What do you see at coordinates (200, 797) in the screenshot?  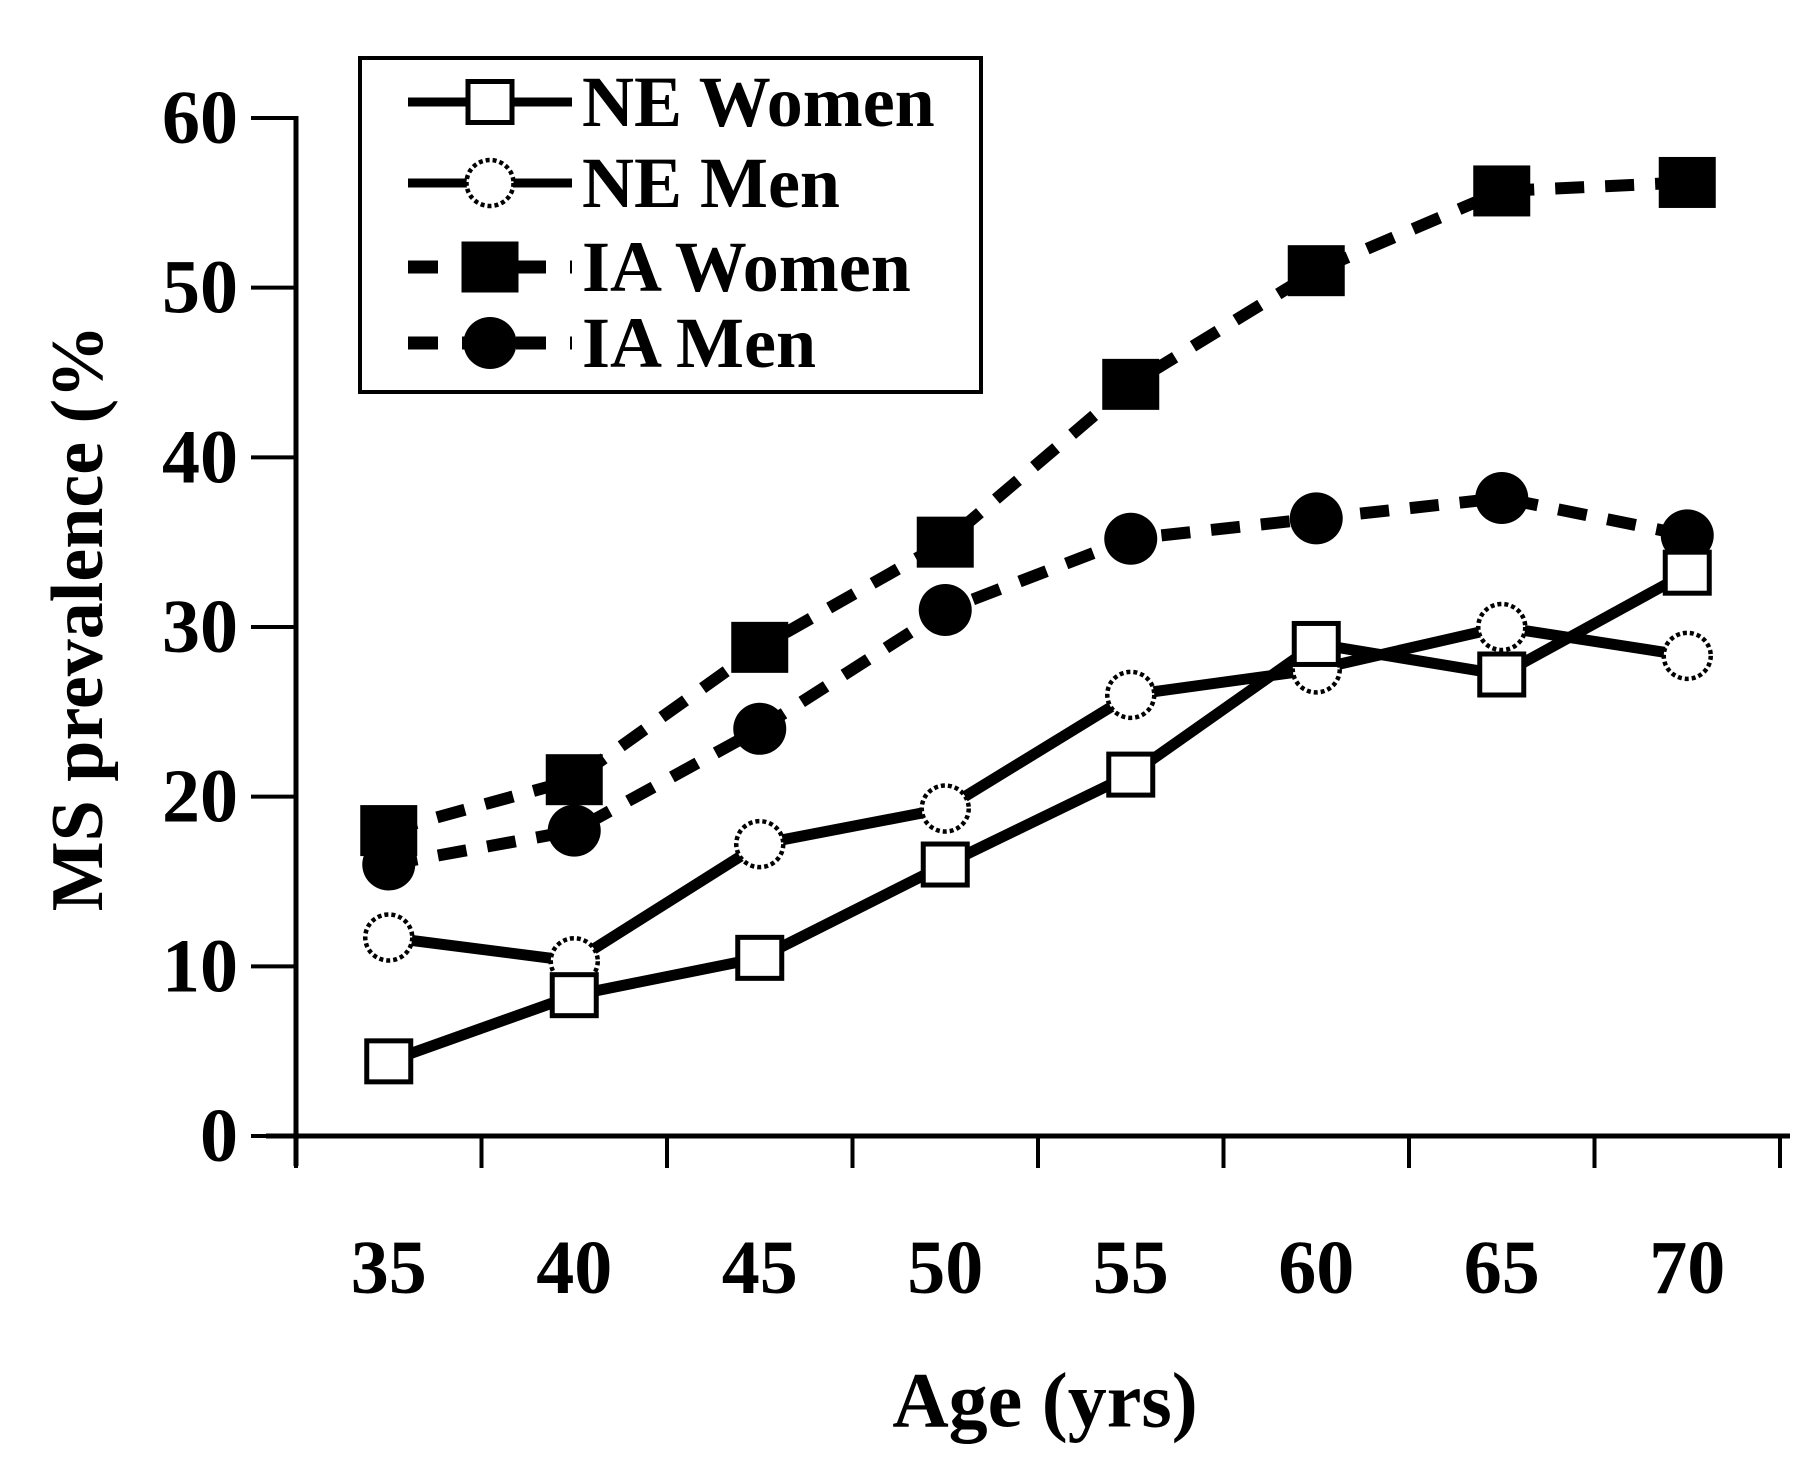 I see `y-tick-label: 20` at bounding box center [200, 797].